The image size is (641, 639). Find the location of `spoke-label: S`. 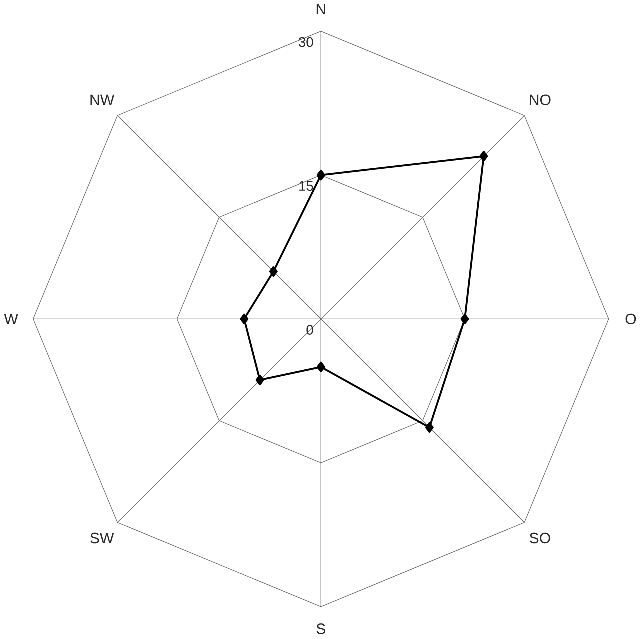

spoke-label: S is located at coordinates (321, 629).